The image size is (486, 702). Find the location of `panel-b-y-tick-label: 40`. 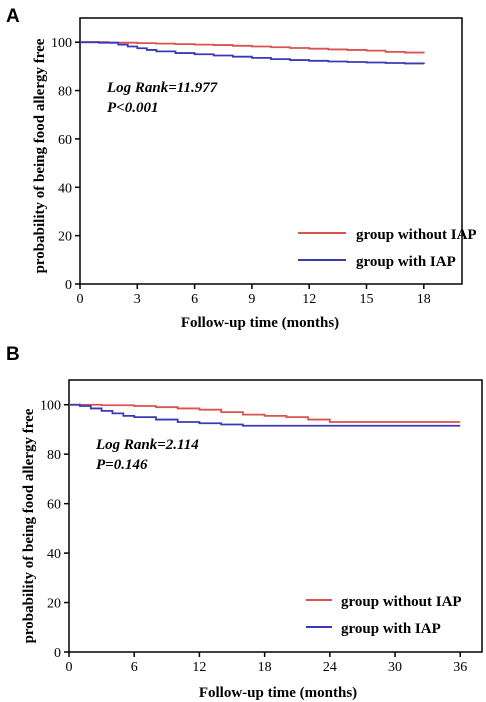

panel-b-y-tick-label: 40 is located at coordinates (54, 554).